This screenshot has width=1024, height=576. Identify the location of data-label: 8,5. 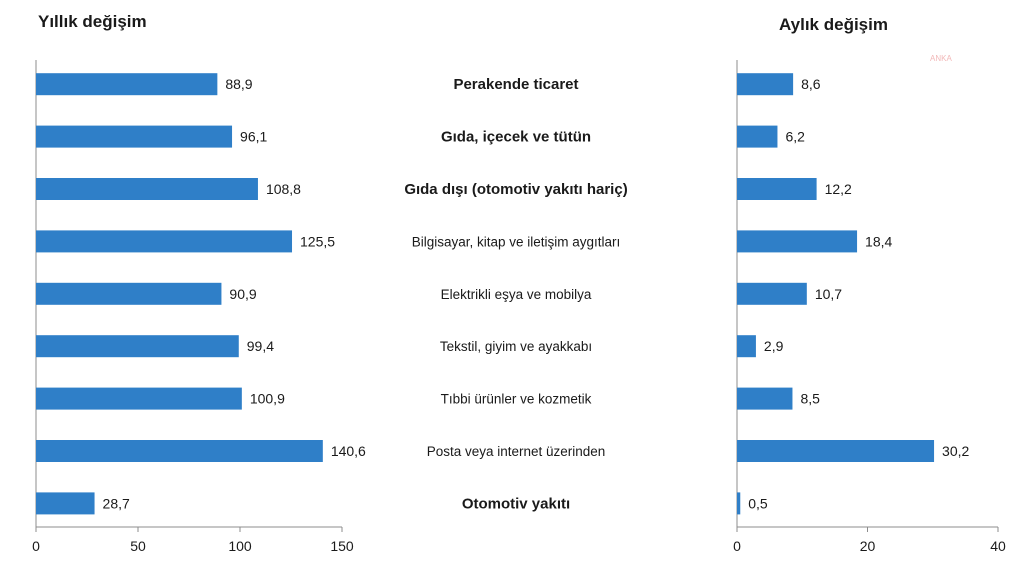
(810, 399).